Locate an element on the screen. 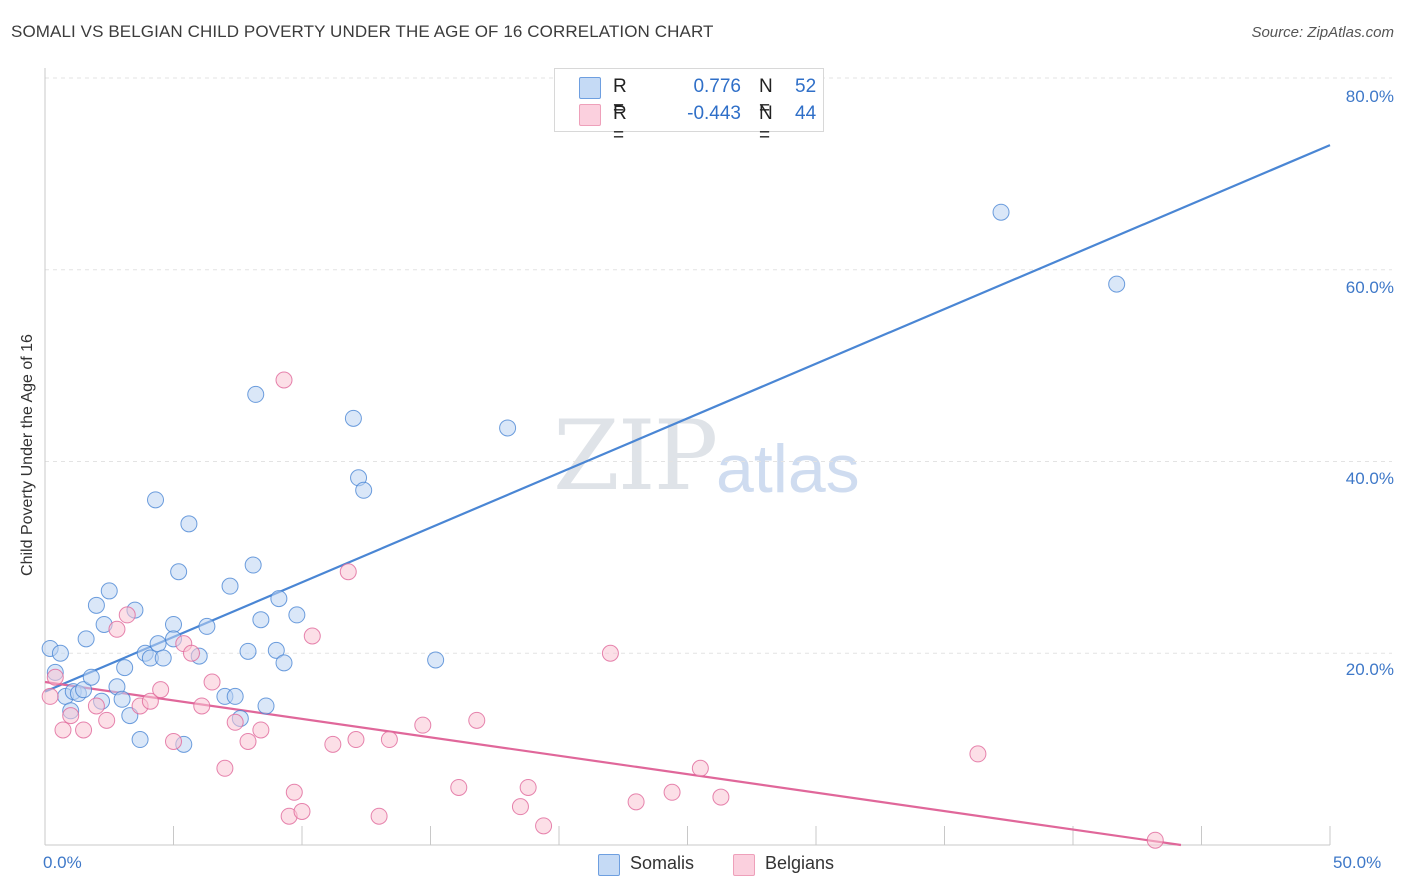 The image size is (1406, 892). x-tick-label: 0.0% is located at coordinates (62, 862).